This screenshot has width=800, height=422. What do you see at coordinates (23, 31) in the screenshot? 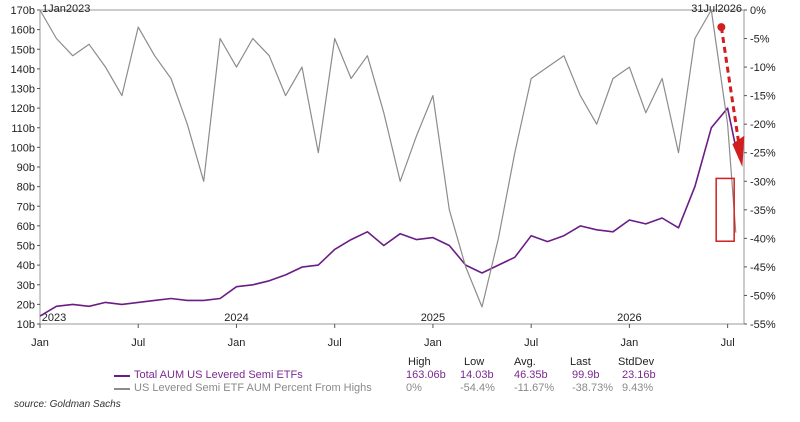
I see `left-axis-label: 160b` at bounding box center [23, 31].